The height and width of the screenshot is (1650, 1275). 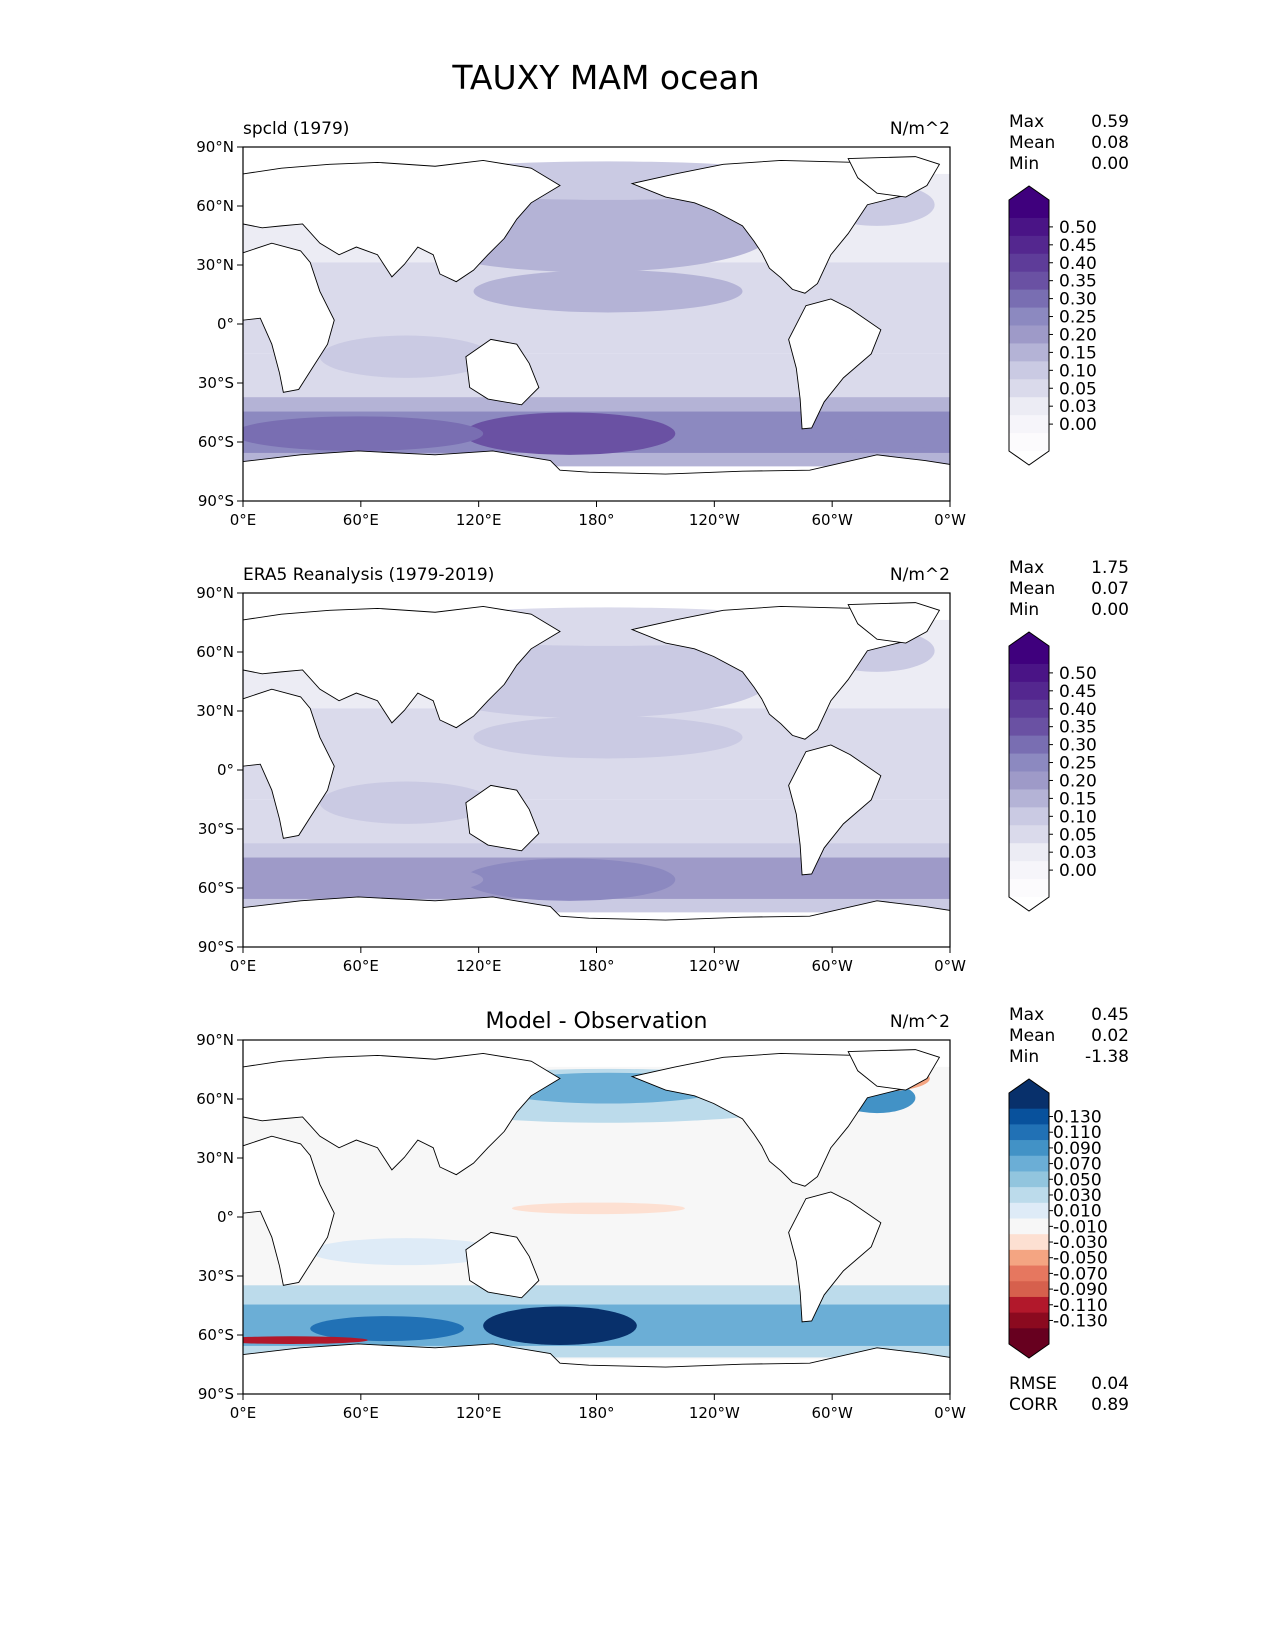 What do you see at coordinates (598, 1208) in the screenshot?
I see `diff-equatorial-neg` at bounding box center [598, 1208].